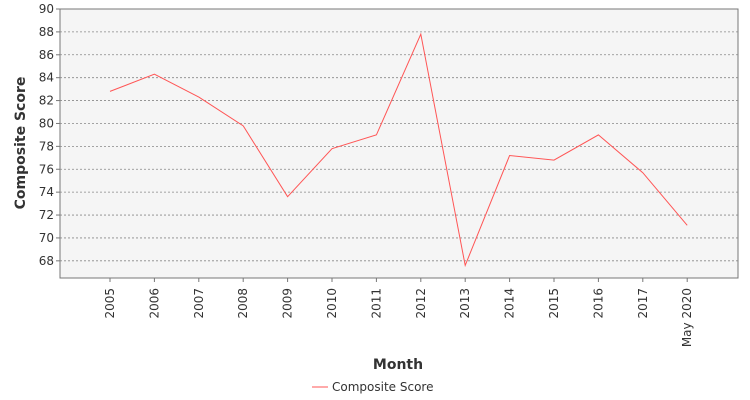 Image resolution: width=750 pixels, height=400 pixels. What do you see at coordinates (465, 303) in the screenshot?
I see `x-tick-label: 2013` at bounding box center [465, 303].